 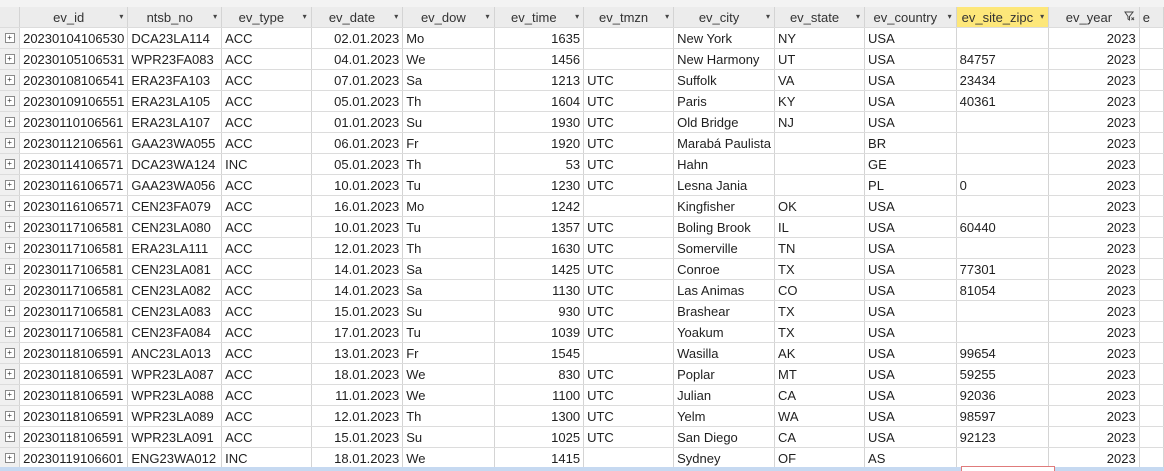 What do you see at coordinates (357, 269) in the screenshot?
I see `cell-ev-date: 14.01.2023` at bounding box center [357, 269].